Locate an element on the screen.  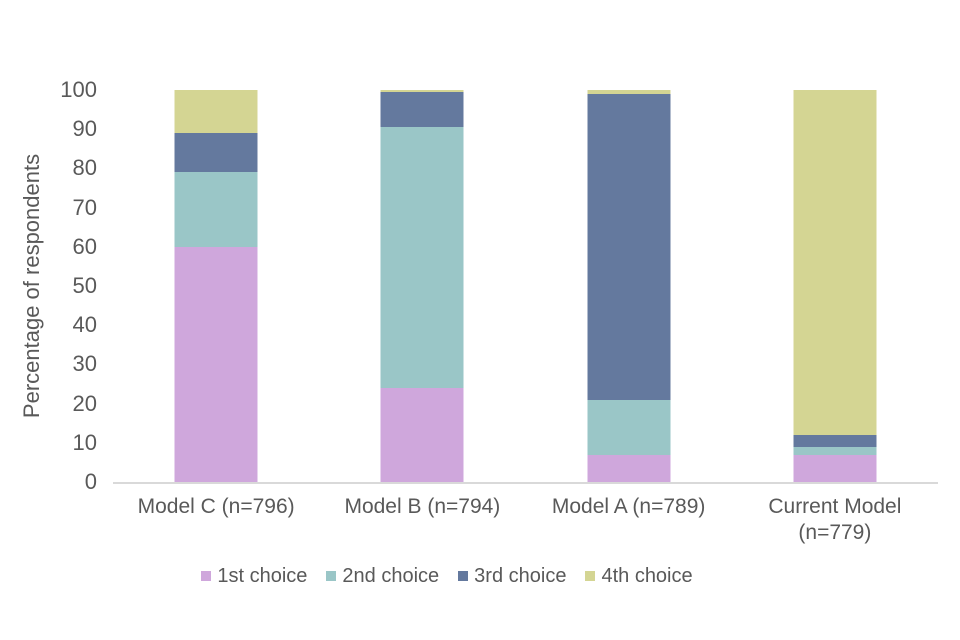
x-category-label: Model B (n=794) is located at coordinates (422, 506).